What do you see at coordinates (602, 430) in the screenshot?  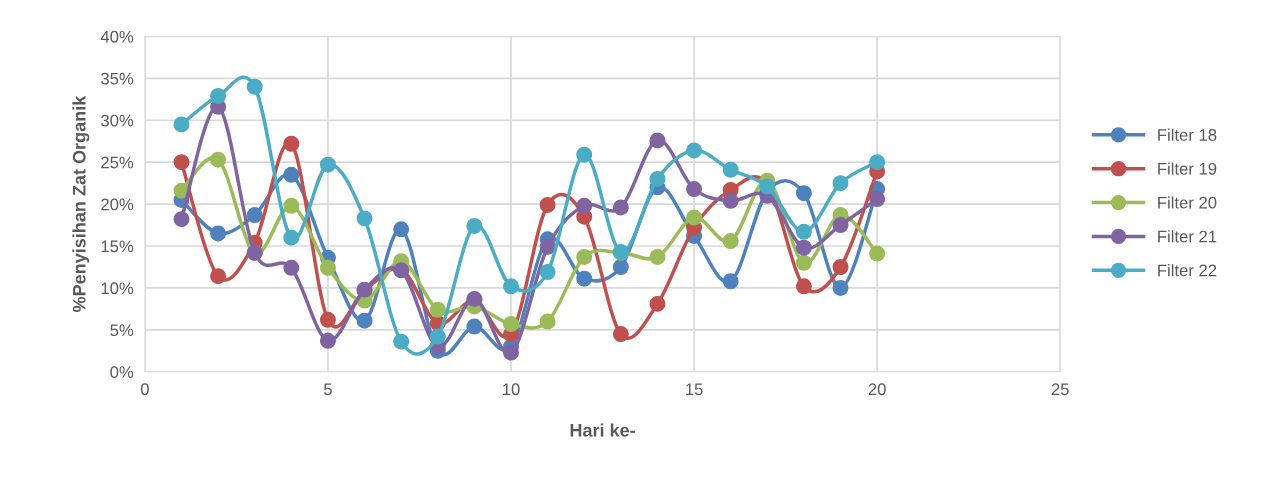 I see `x-axis-title: Hari ke-` at bounding box center [602, 430].